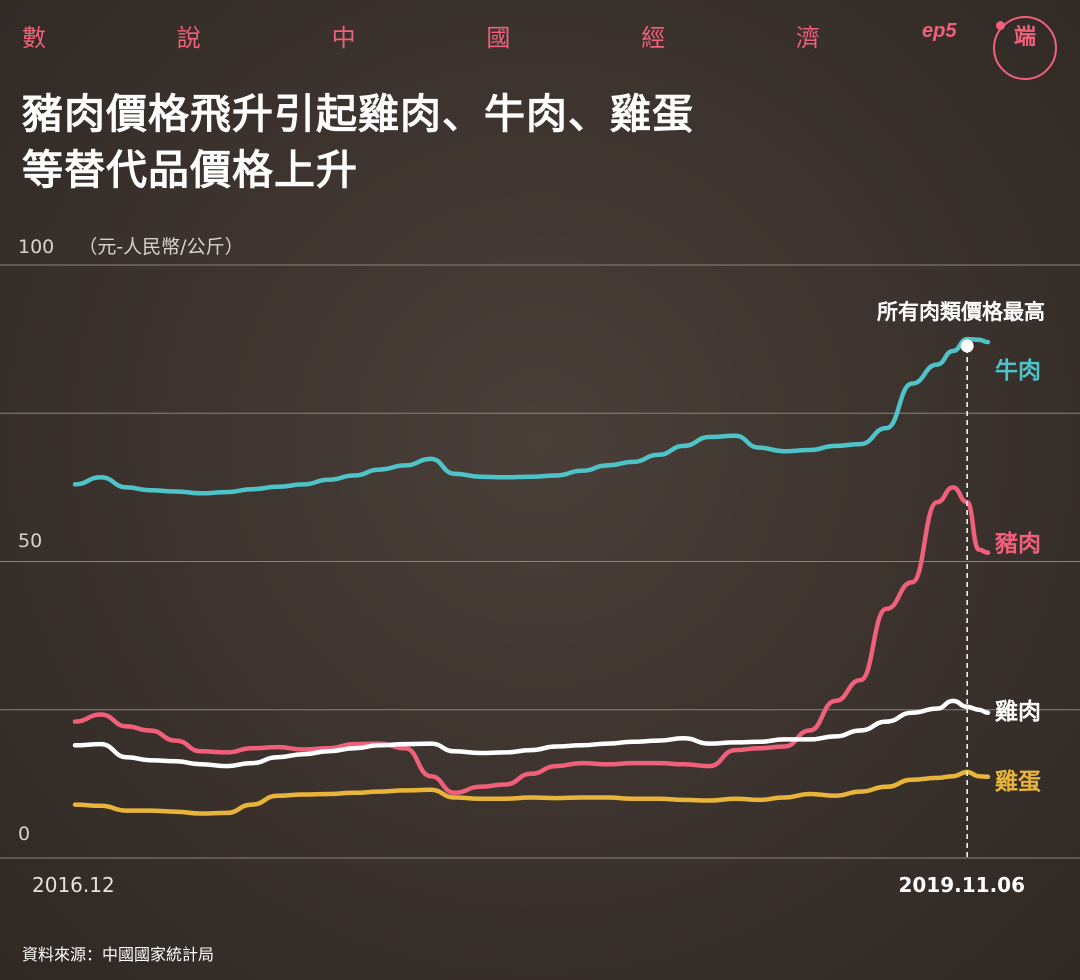  Describe the element at coordinates (118, 954) in the screenshot. I see `source-note: 資料來源：中國國家統計局` at that location.